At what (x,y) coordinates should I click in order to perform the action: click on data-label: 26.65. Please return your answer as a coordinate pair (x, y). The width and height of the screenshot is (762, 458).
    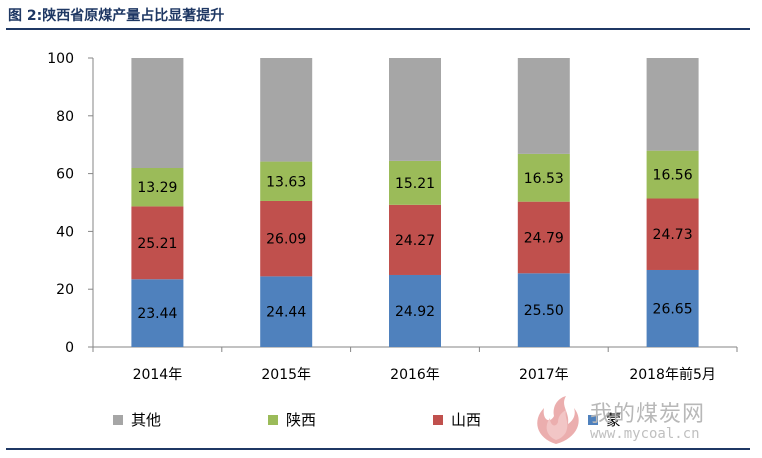
    Looking at the image, I should click on (673, 309).